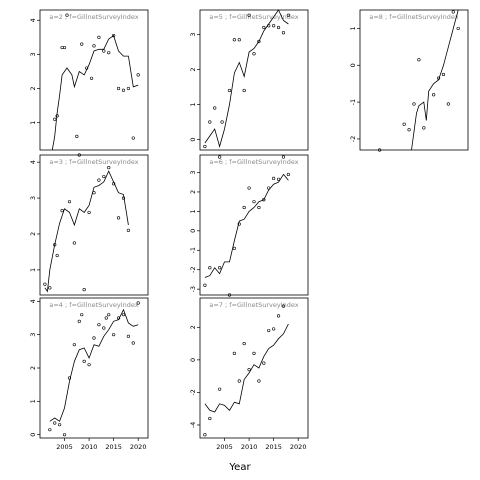 The height and width of the screenshot is (480, 480). I want to click on chart-panel: a=2 ; f=GillnetSurveyIndex 1 2 3 4, so click(89, 80).